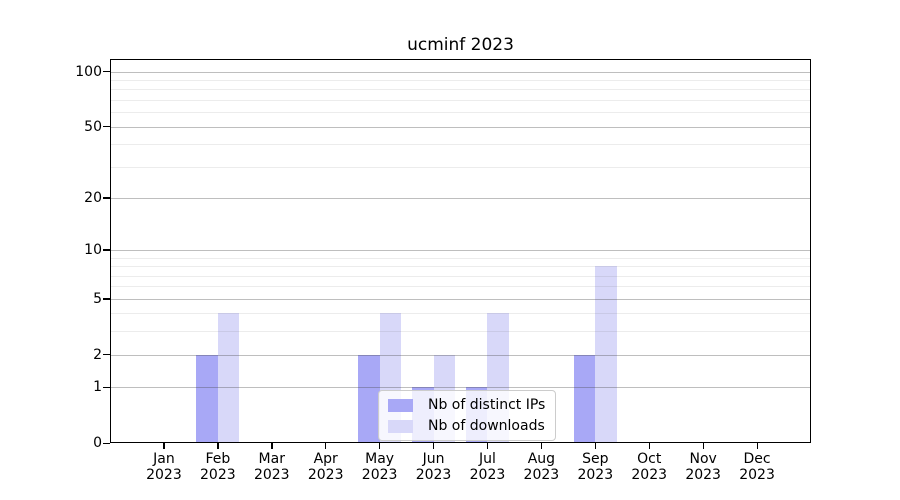  Describe the element at coordinates (93, 249) in the screenshot. I see `y-tick-label: 10` at that location.